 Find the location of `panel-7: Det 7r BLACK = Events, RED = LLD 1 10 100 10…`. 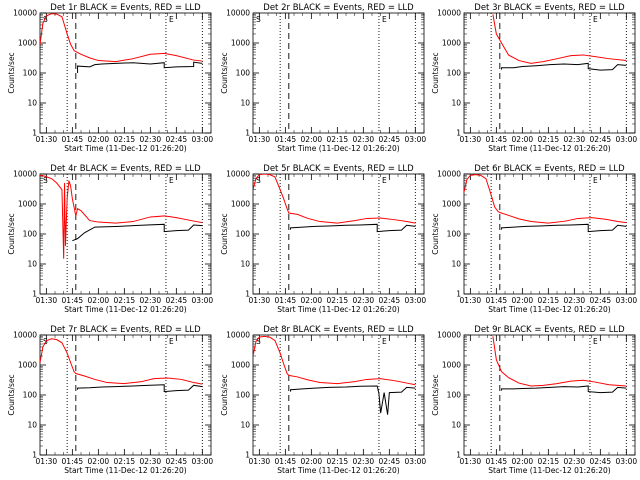

panel-7: Det 7r BLACK = Events, RED = LLD 1 10 100 10… is located at coordinates (110, 400).